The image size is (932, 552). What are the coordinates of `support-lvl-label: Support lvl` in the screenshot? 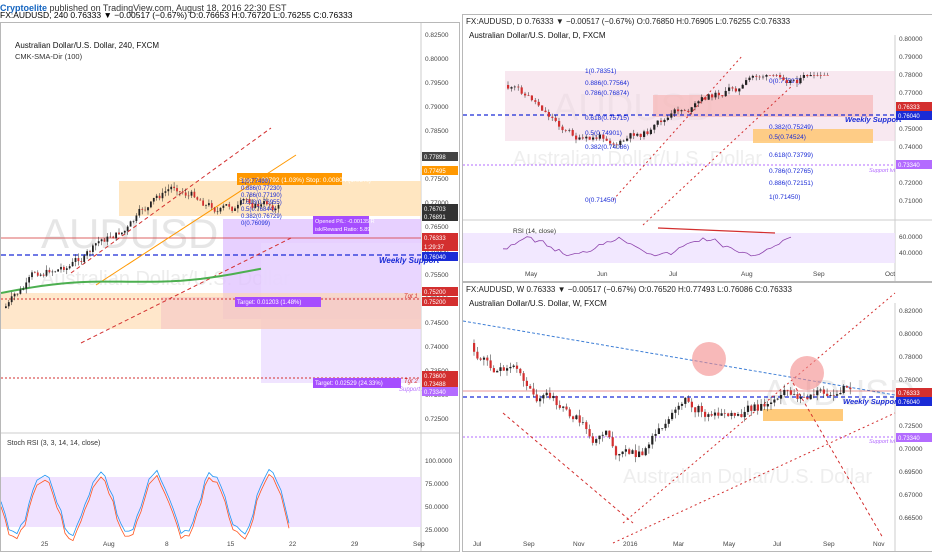 It's located at (882, 442).